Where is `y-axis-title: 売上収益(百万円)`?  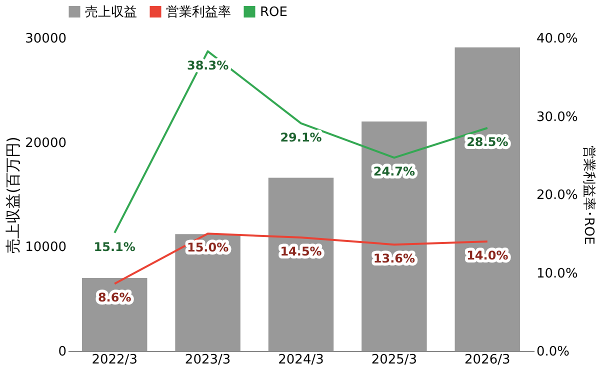
y-axis-title: 売上収益(百万円) is located at coordinates (13, 195).